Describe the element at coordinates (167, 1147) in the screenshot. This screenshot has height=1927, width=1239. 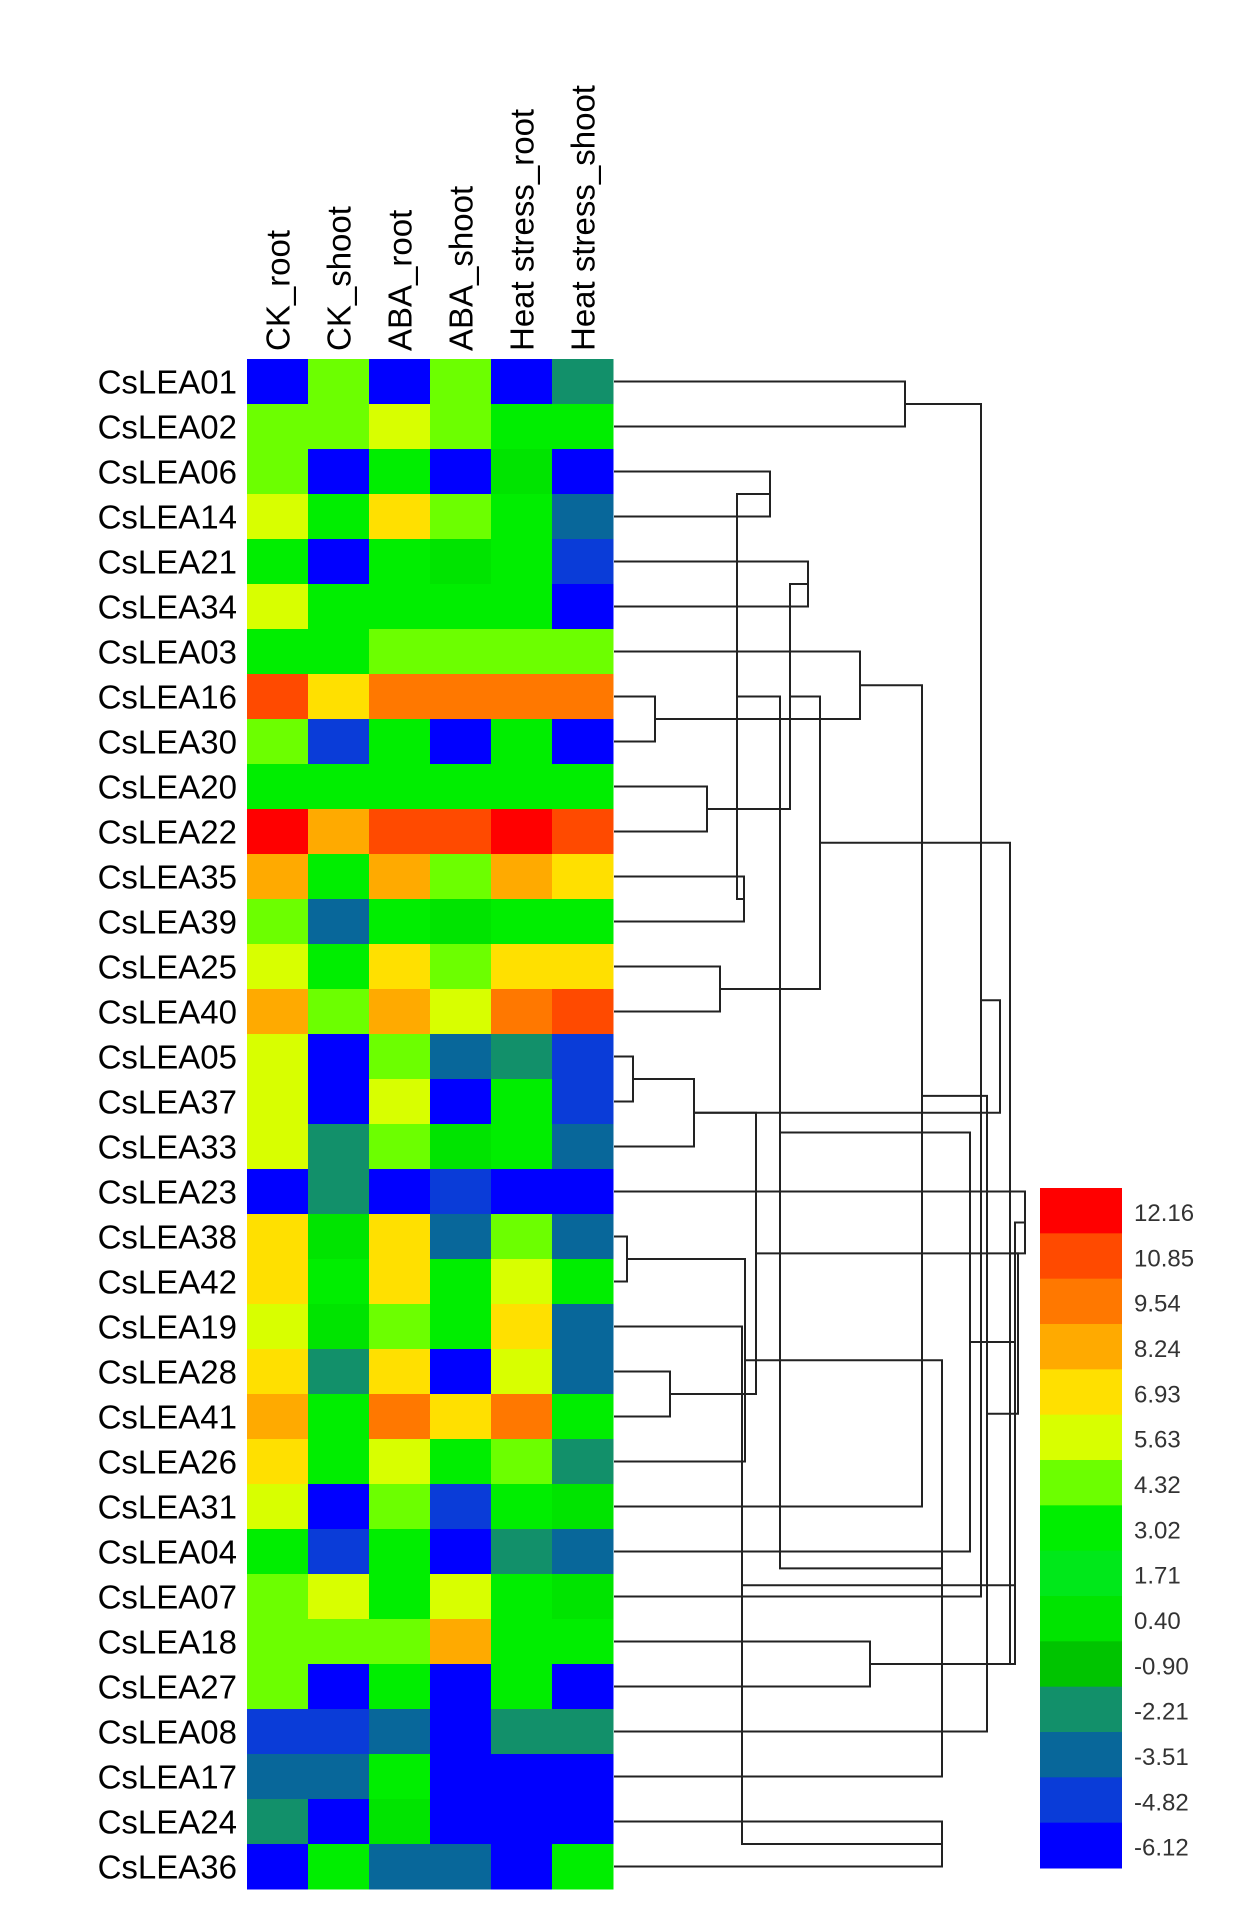
I see `row-label: CsLEA33` at that location.